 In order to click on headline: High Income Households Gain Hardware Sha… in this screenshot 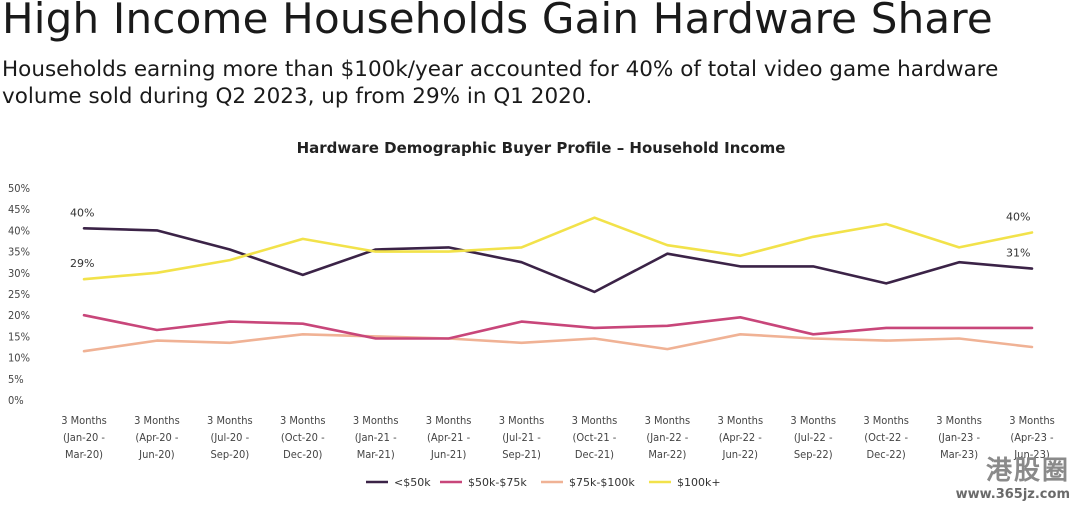, I will do `click(497, 21)`.